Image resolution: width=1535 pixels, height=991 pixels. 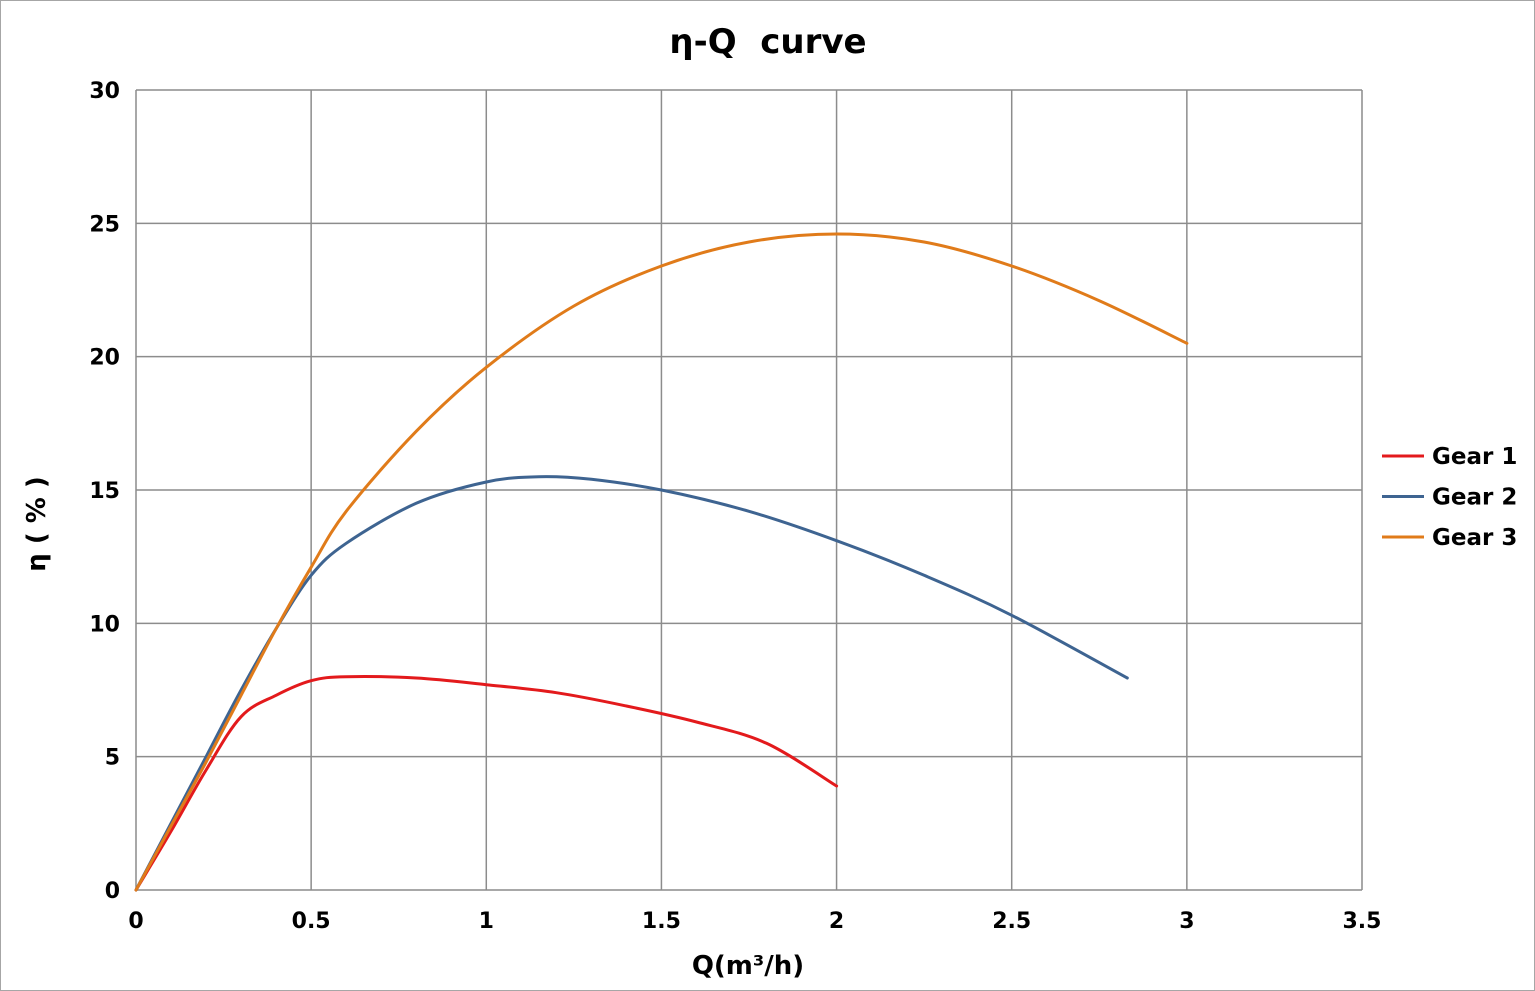 I want to click on x-tick-label: 2.5, so click(x=1011, y=921).